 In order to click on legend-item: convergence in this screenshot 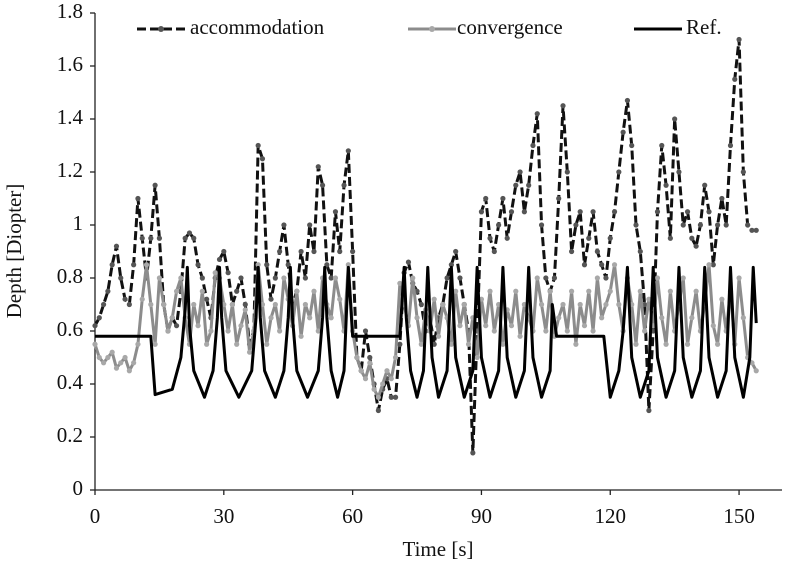, I will do `click(485, 27)`.